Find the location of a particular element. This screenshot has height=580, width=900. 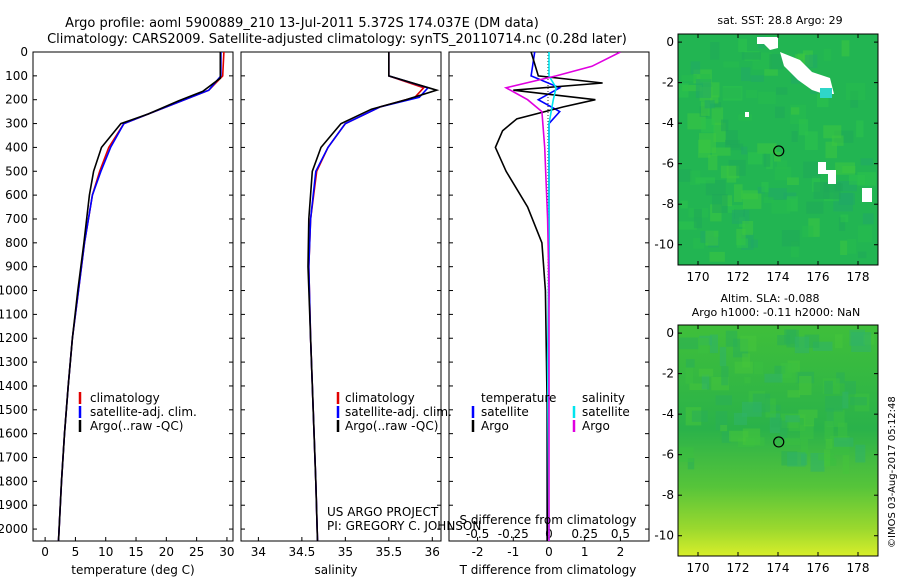

sst-map-axes: 0 -2 -4 -6 -8 -10 170 172 174 176 178 is located at coordinates (766, 159).